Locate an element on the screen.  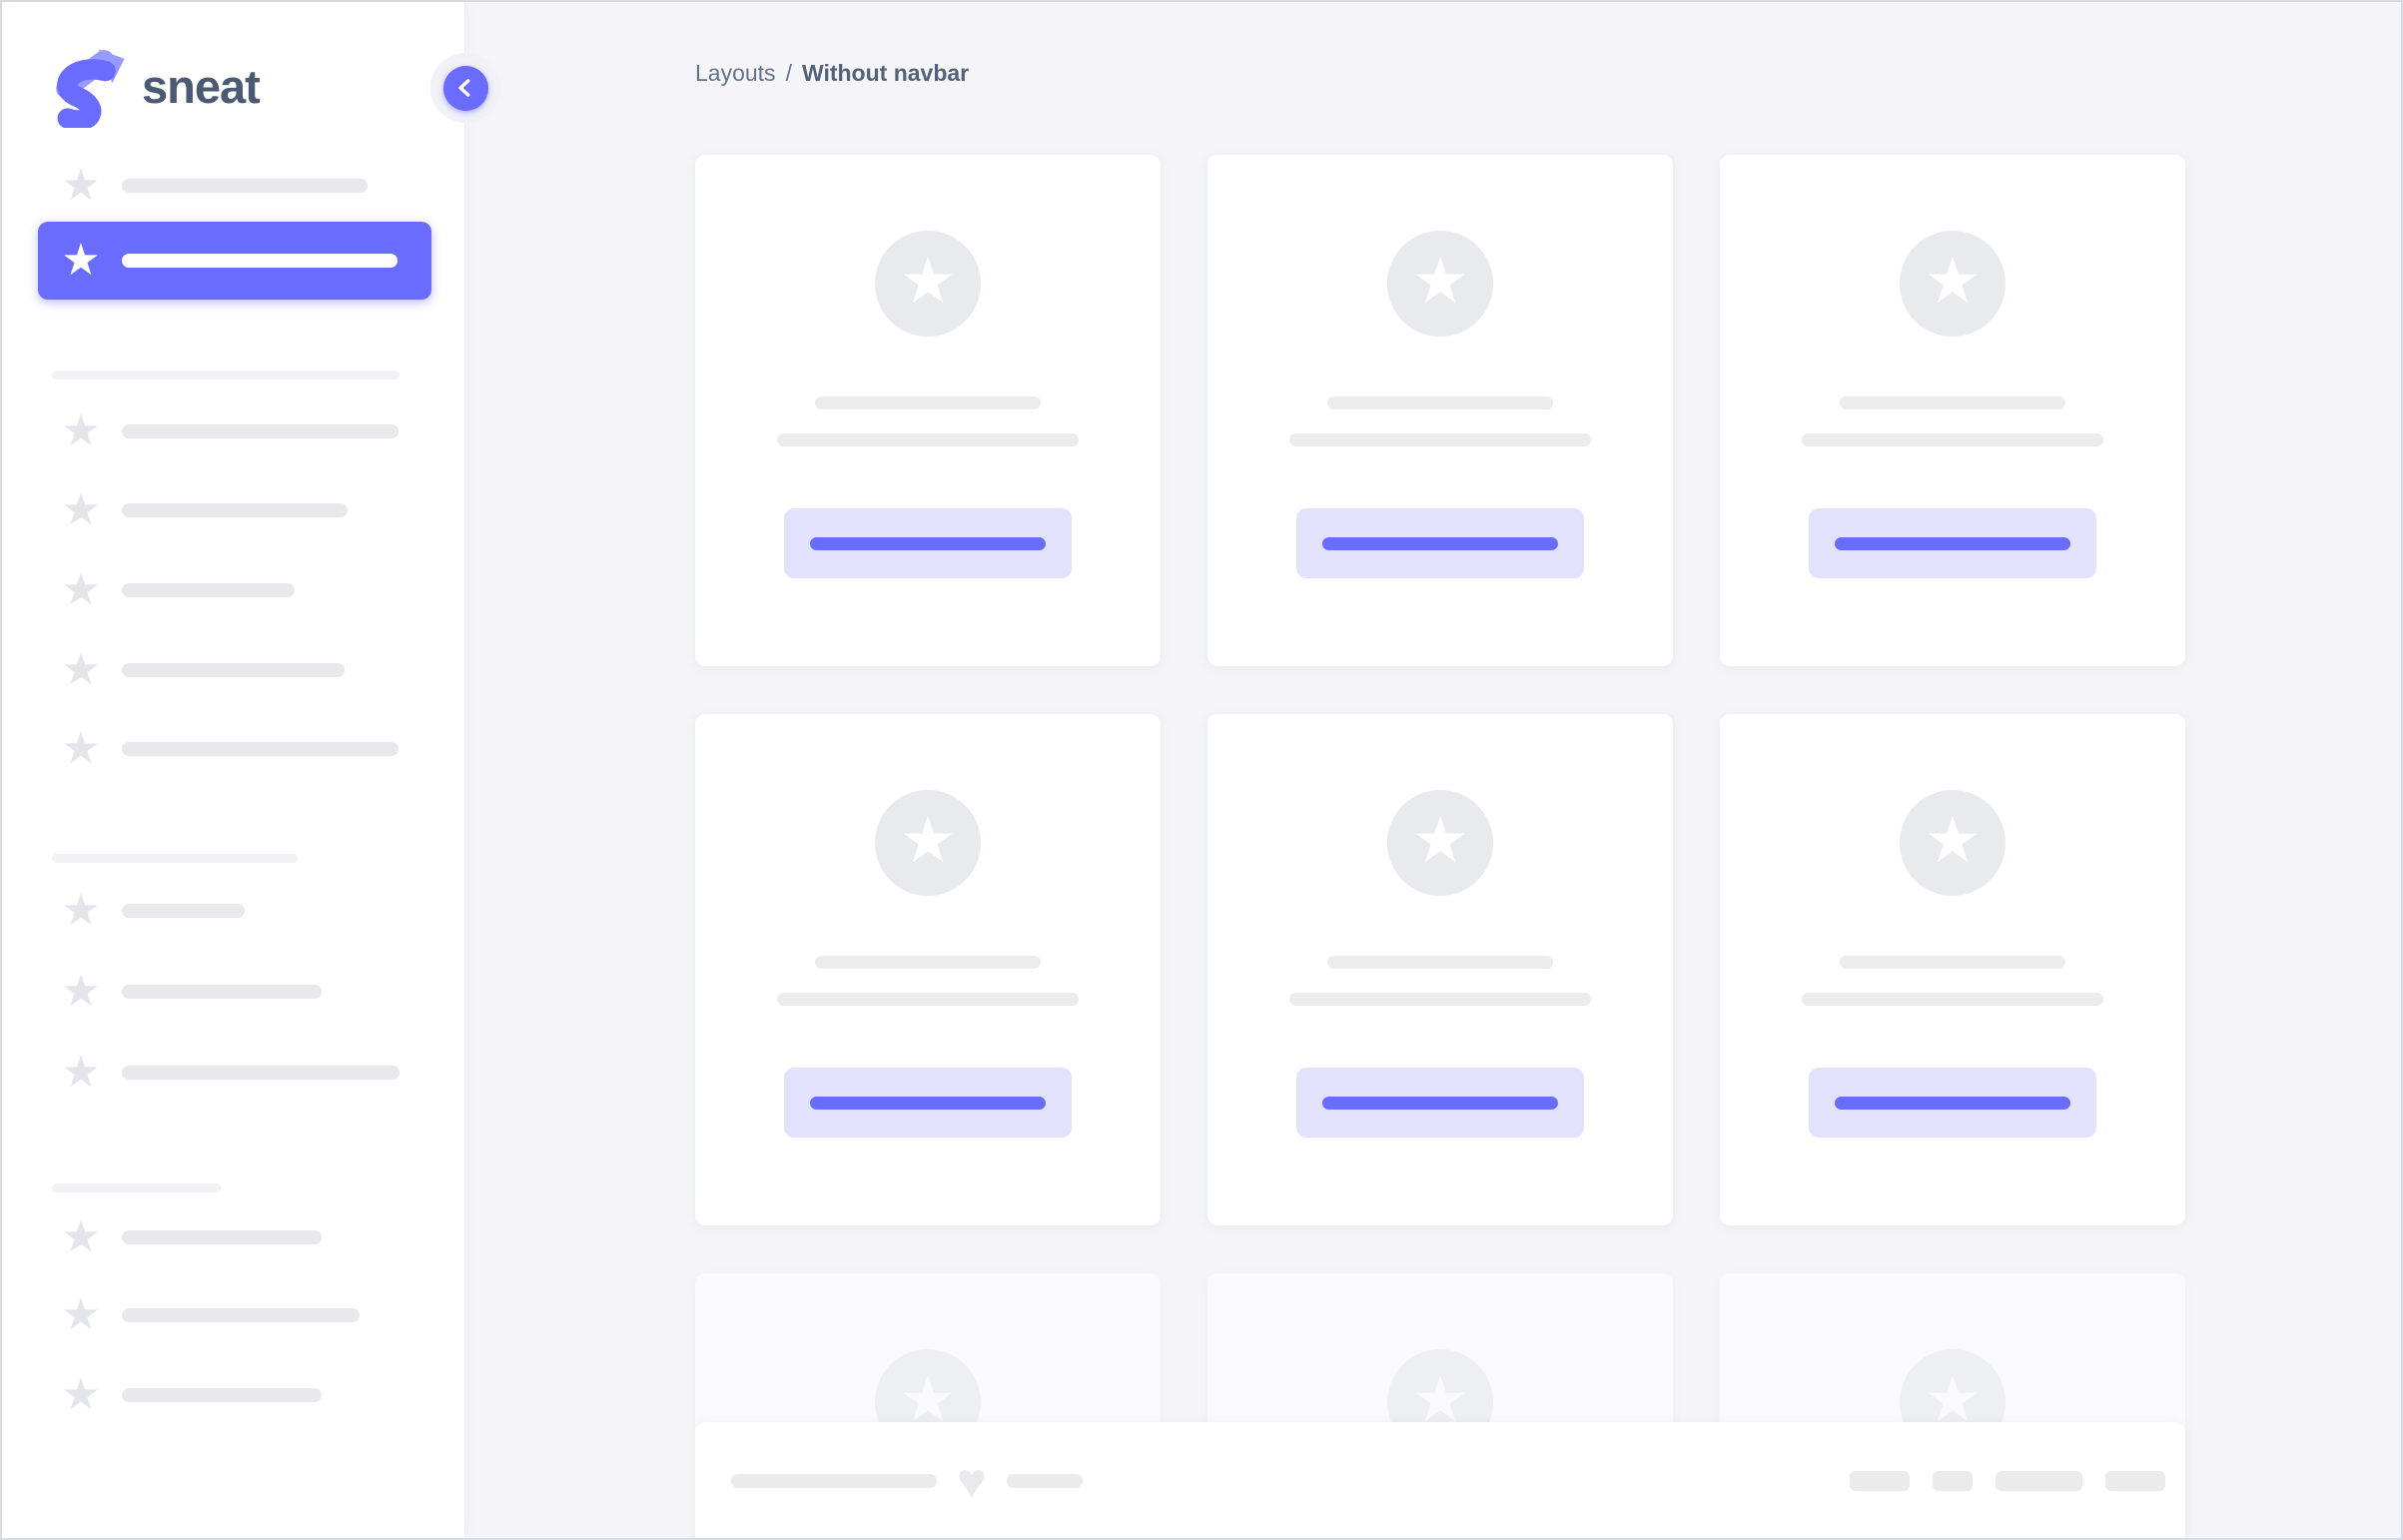
brand-logo: sneat is located at coordinates (152, 86).